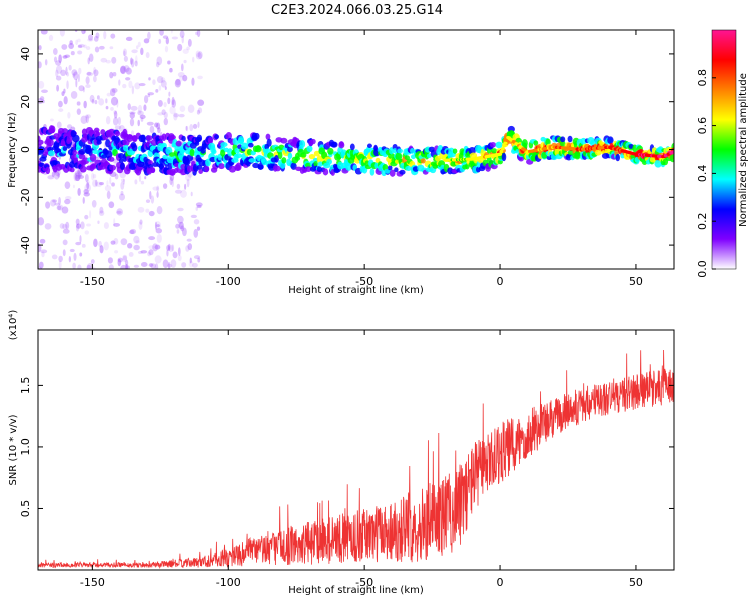 The height and width of the screenshot is (600, 750). I want to click on x-tick-label: -100, so click(228, 582).